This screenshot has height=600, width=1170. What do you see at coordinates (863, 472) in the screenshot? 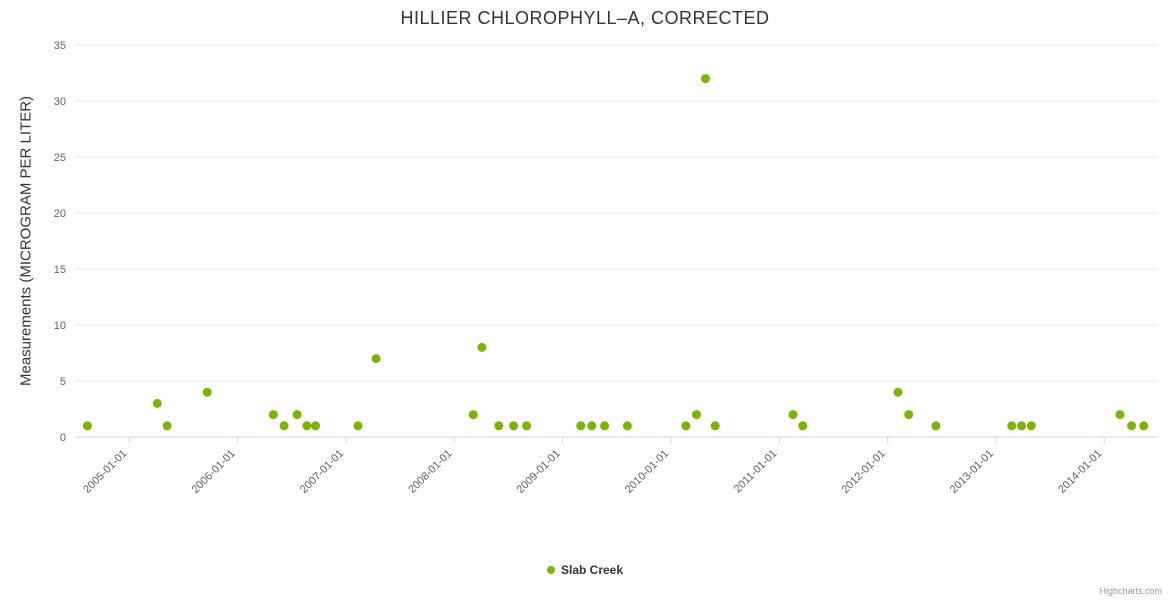
I see `x-tick-label: 2012-01-01` at bounding box center [863, 472].